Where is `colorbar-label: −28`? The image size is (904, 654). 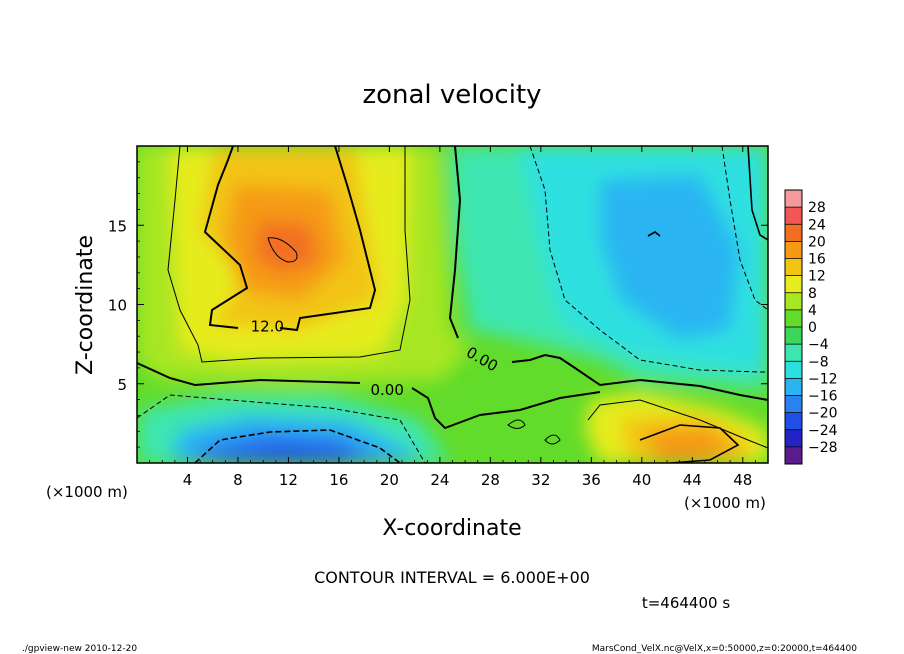 colorbar-label: −28 is located at coordinates (823, 448).